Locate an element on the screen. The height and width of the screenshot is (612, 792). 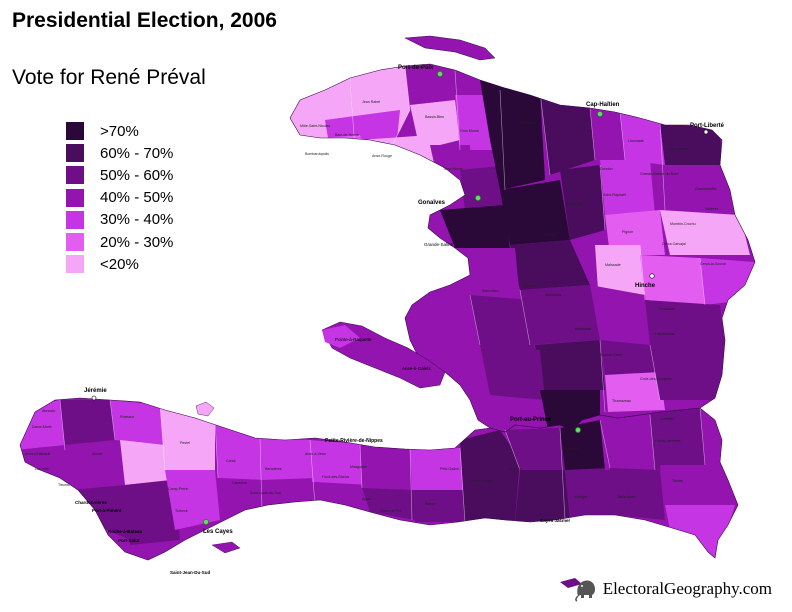
commune-mombin-crochu is located at coordinates (705, 232).